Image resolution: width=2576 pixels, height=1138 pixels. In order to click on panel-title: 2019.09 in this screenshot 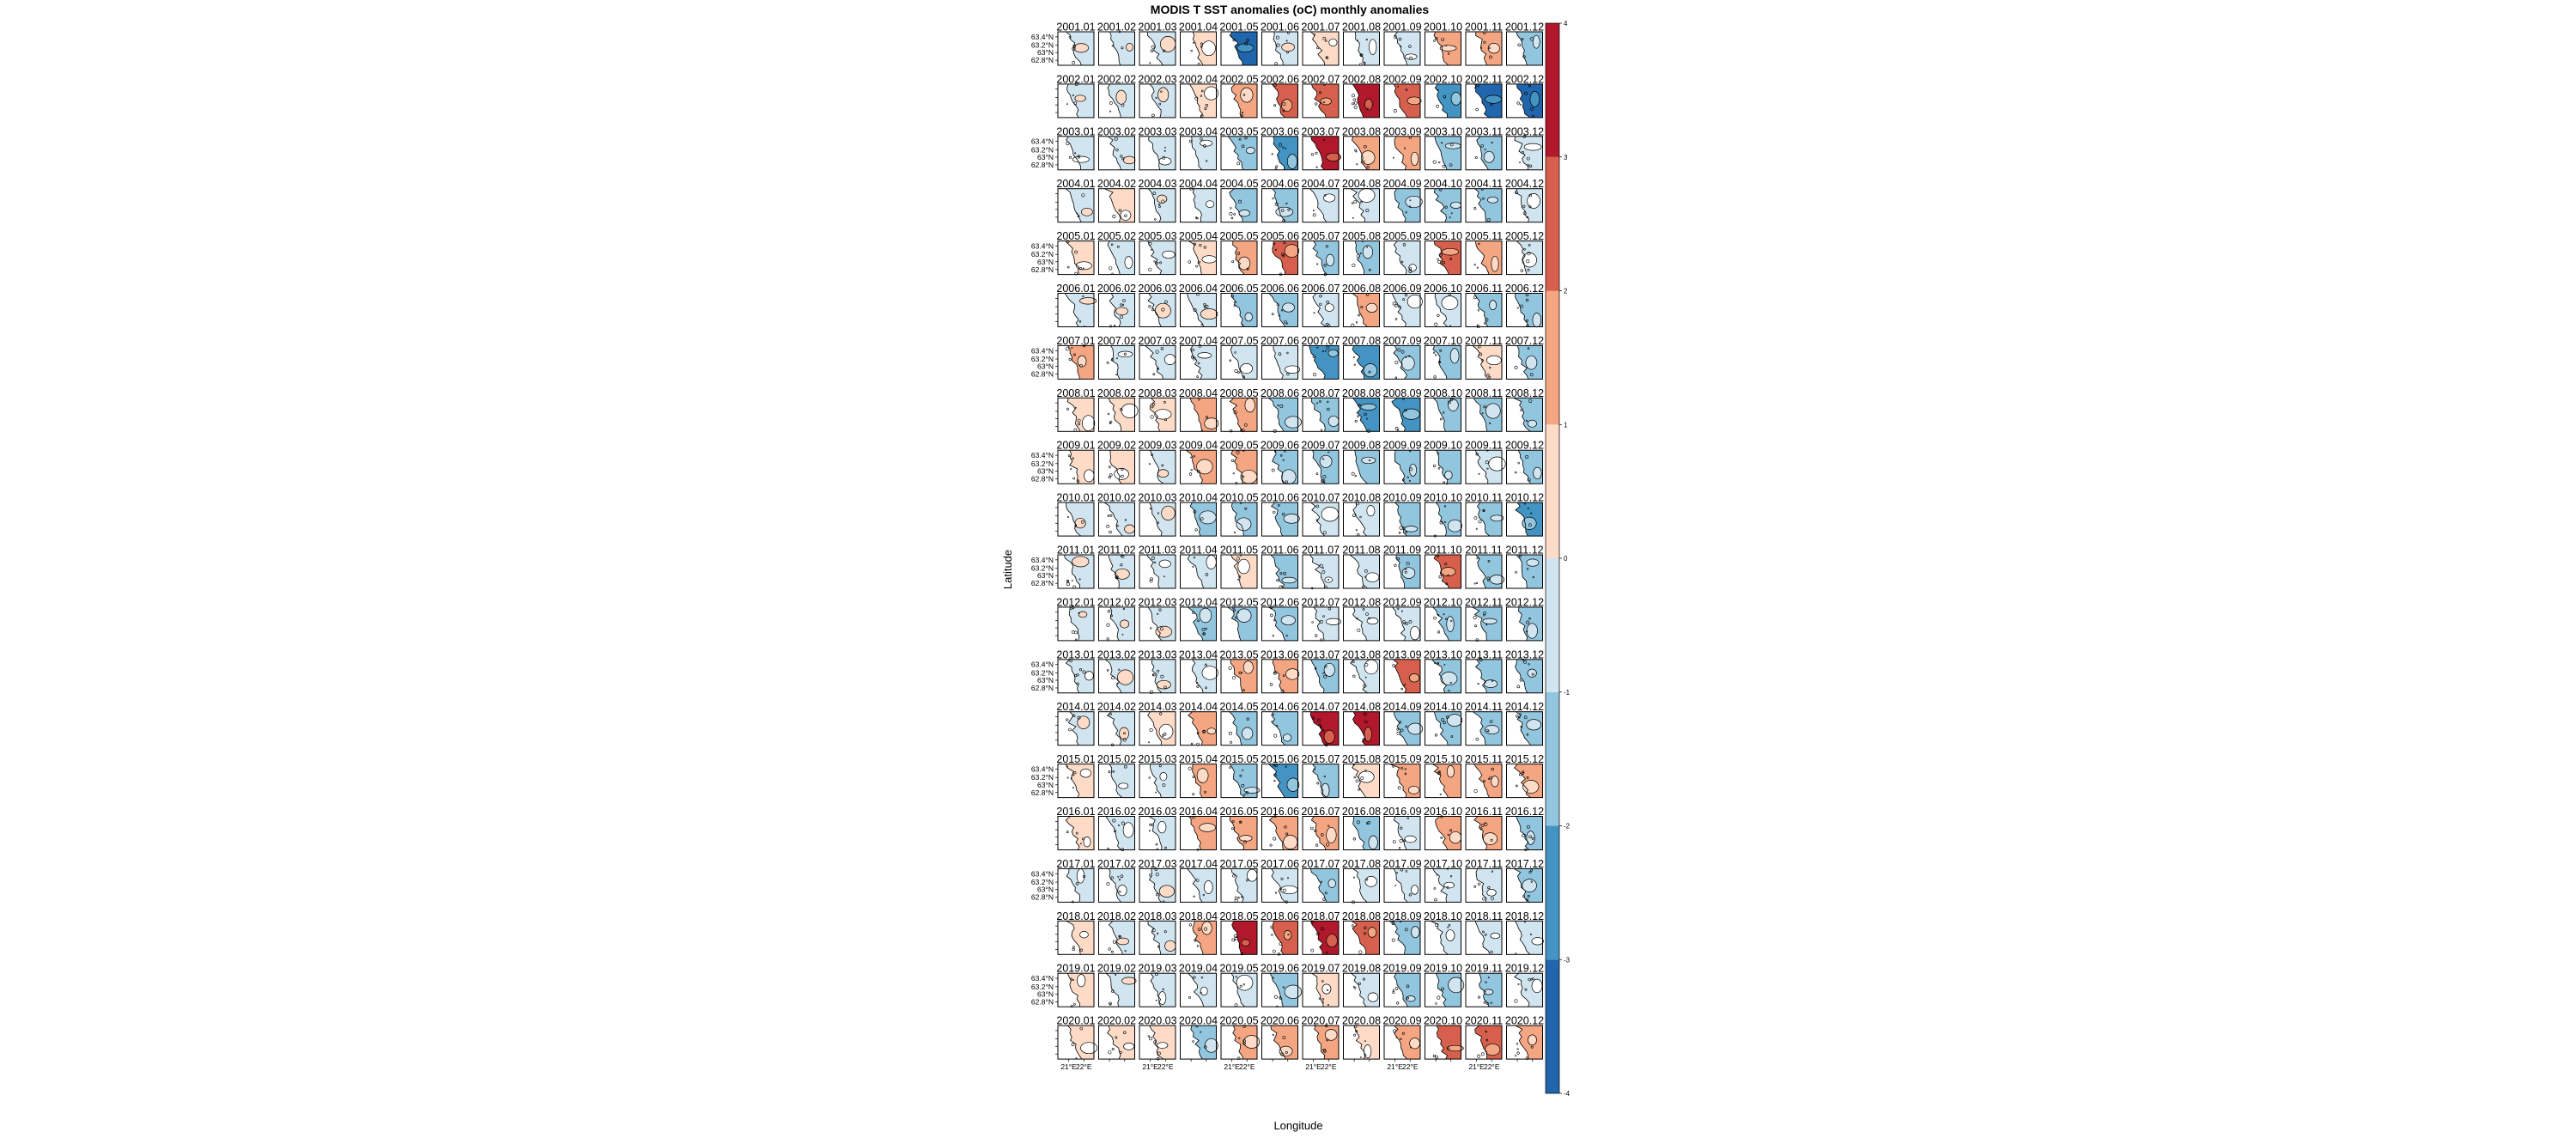, I will do `click(1401, 969)`.